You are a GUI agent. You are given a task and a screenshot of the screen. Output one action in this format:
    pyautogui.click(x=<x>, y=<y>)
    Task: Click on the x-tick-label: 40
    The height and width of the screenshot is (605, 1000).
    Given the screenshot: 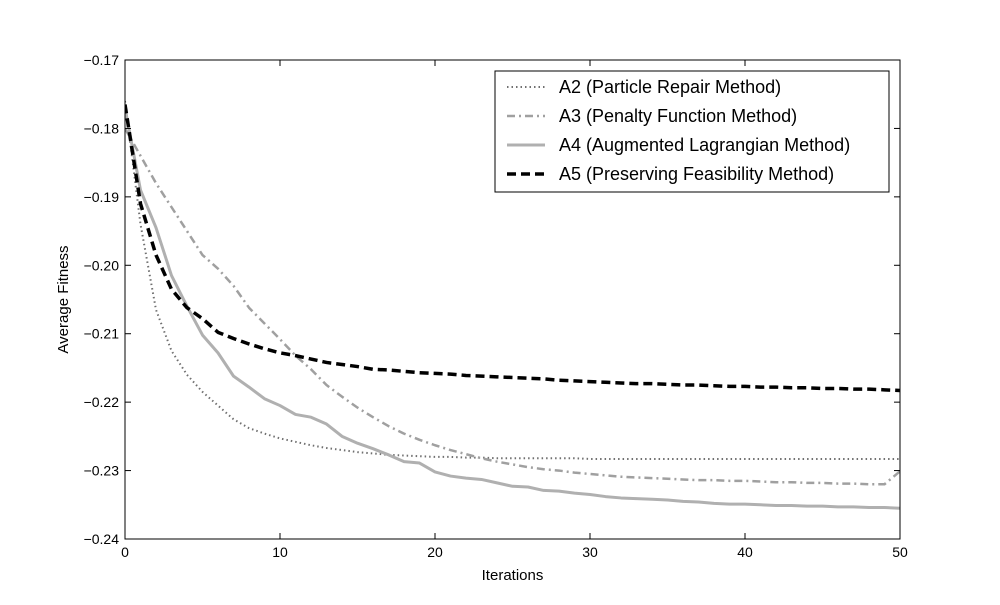 What is the action you would take?
    pyautogui.click(x=745, y=552)
    